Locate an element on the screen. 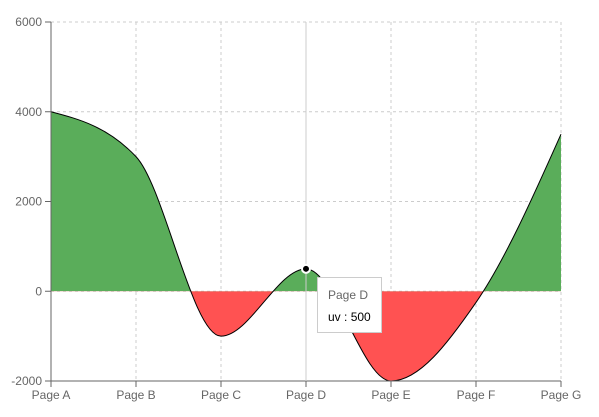 The height and width of the screenshot is (417, 599). tooltip-item-name: uv is located at coordinates (334, 317).